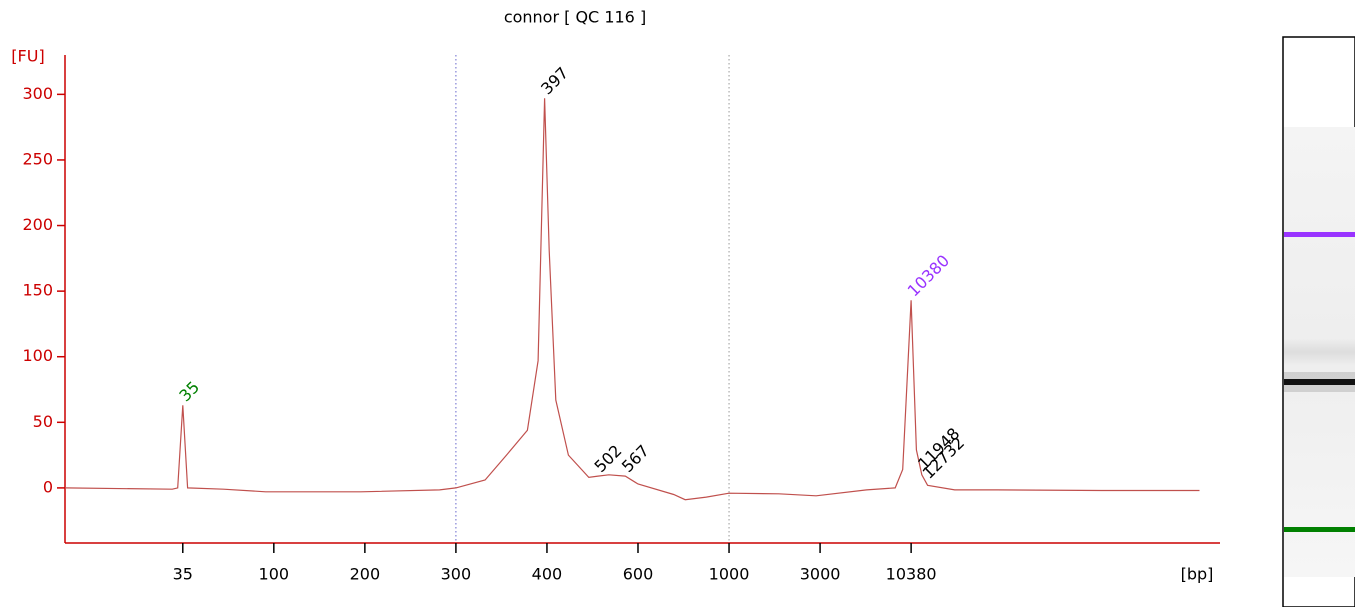  I want to click on y-tick-label: 0, so click(48, 486).